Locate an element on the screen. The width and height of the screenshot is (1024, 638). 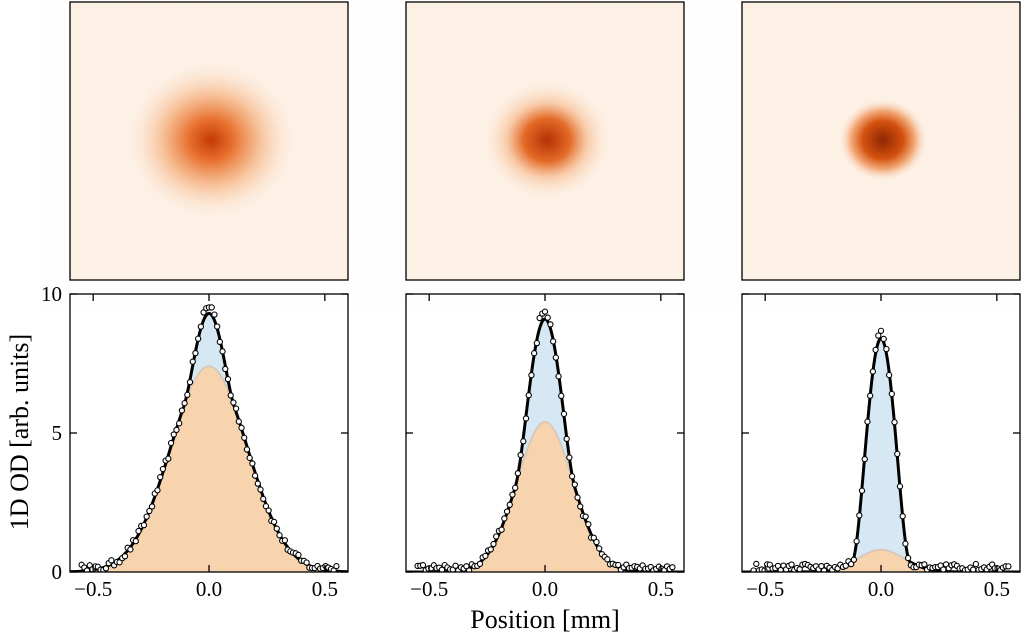
profile-panel-middle: −0.5 0.0 0.5 is located at coordinates (545, 447).